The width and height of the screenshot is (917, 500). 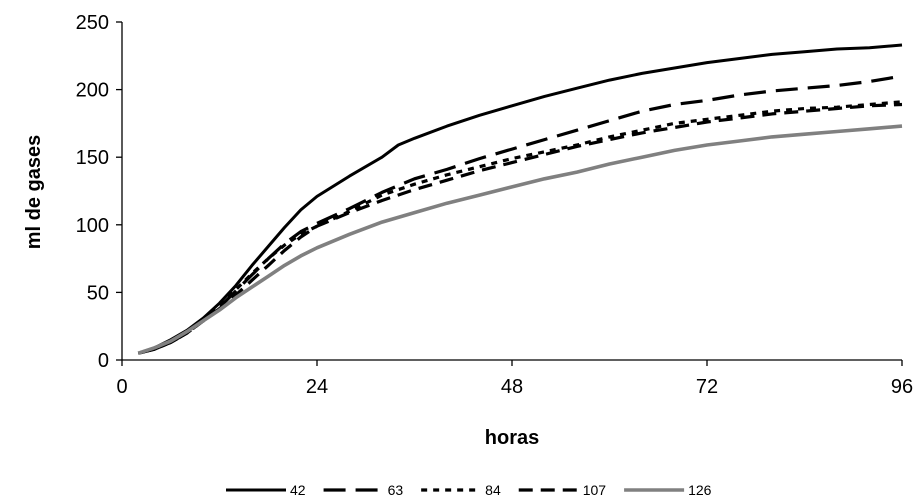 What do you see at coordinates (103, 361) in the screenshot?
I see `y-tick-label: 0` at bounding box center [103, 361].